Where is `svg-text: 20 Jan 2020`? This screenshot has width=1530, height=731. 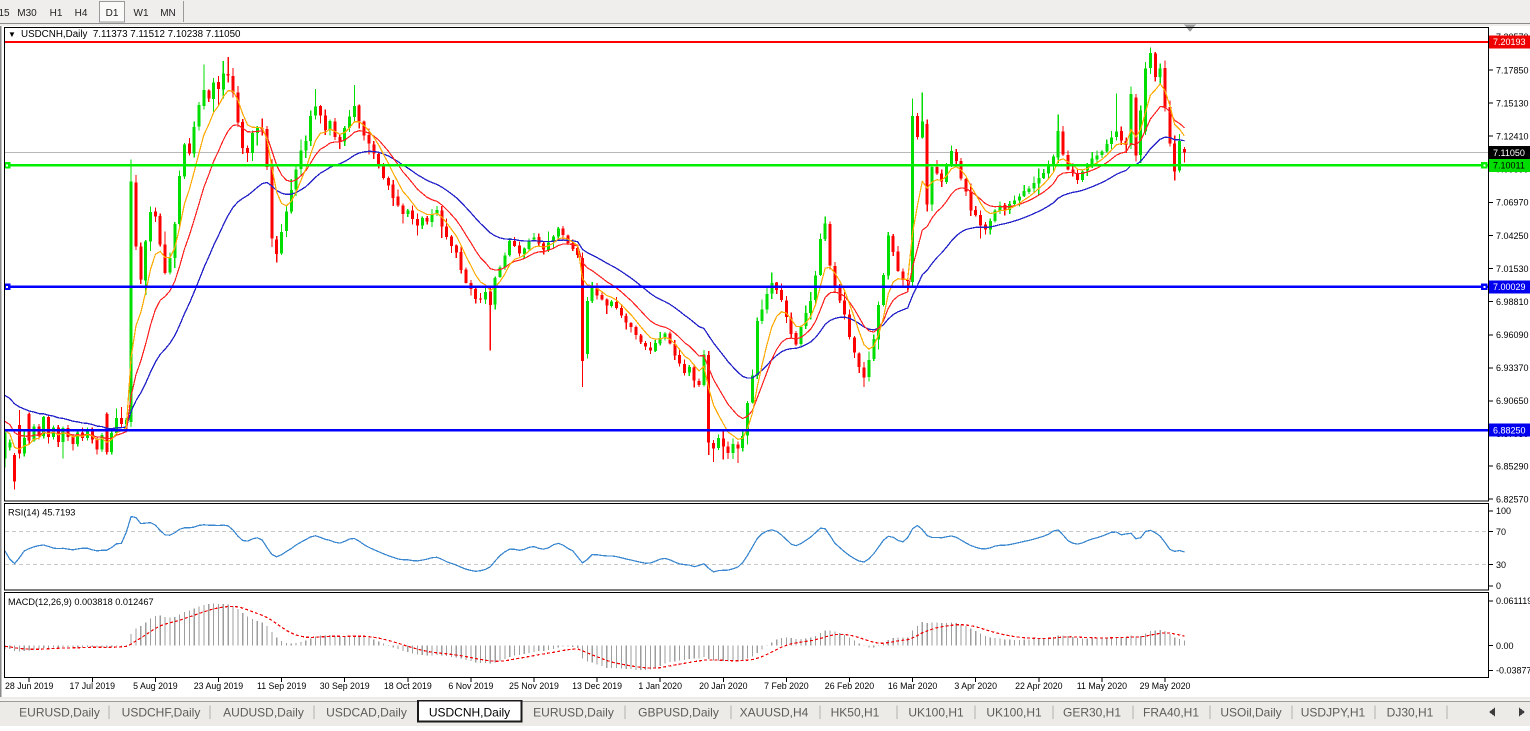
svg-text: 20 Jan 2020 is located at coordinates (723, 686).